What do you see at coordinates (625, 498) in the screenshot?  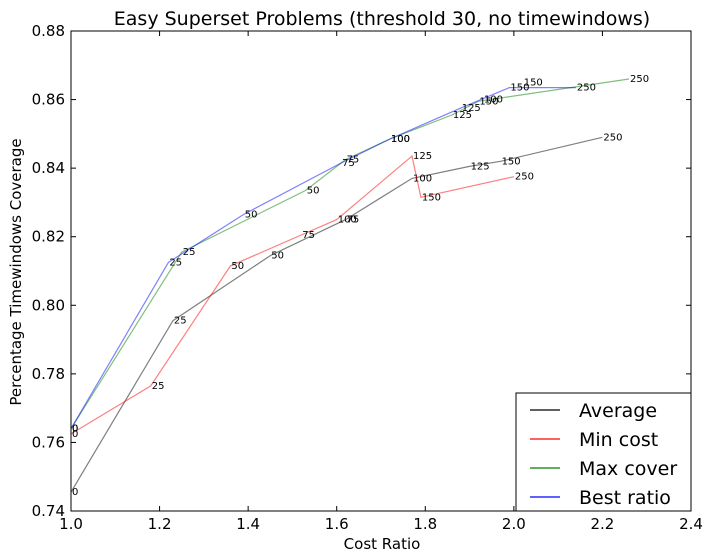 I see `legend-label-best-ratio: Best ratio` at bounding box center [625, 498].